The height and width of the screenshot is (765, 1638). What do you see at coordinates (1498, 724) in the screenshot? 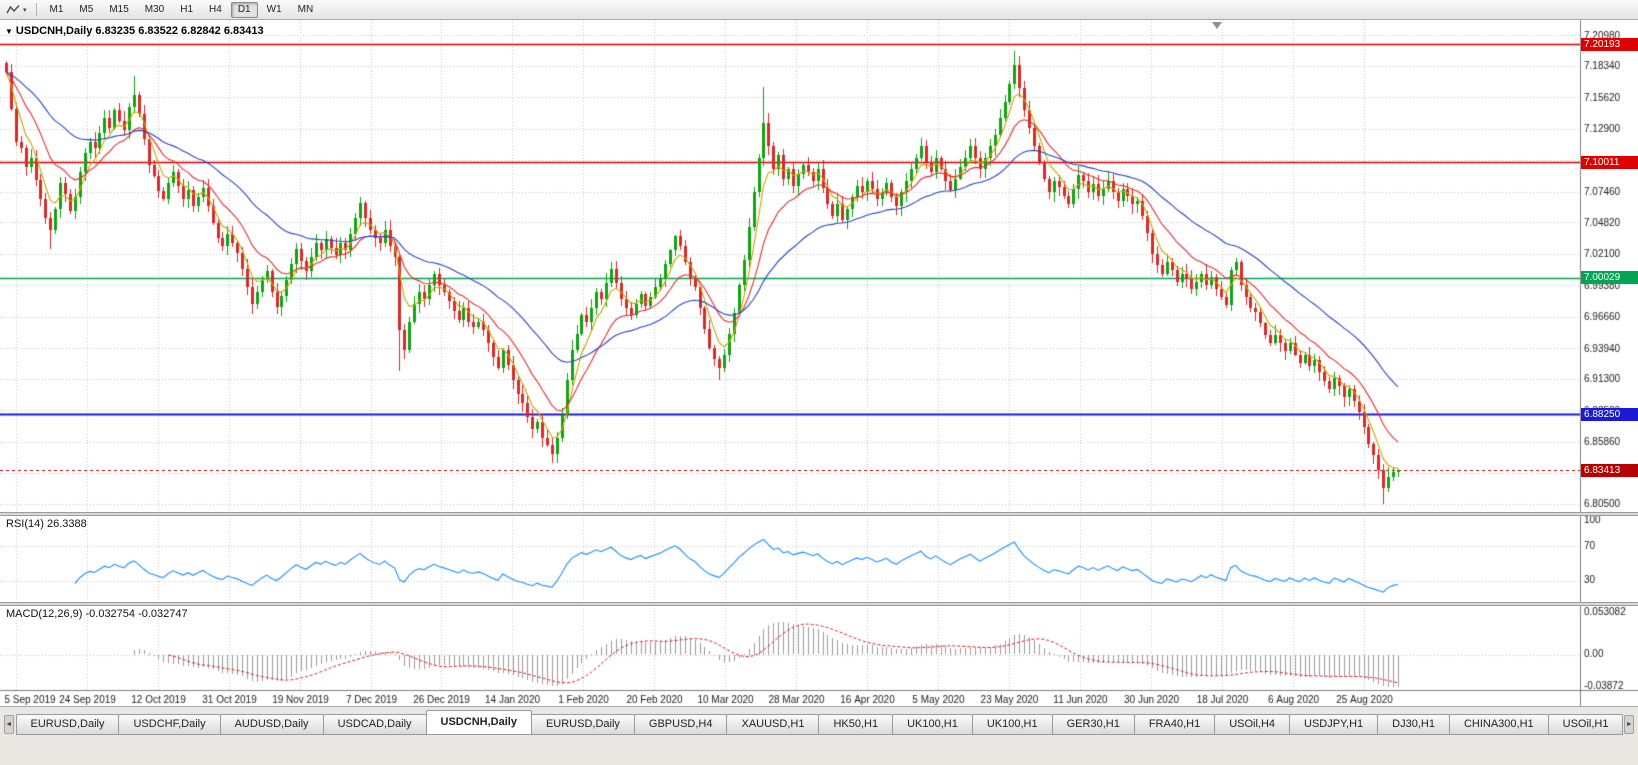
I see `chart-tab: CHINA300,H1` at bounding box center [1498, 724].